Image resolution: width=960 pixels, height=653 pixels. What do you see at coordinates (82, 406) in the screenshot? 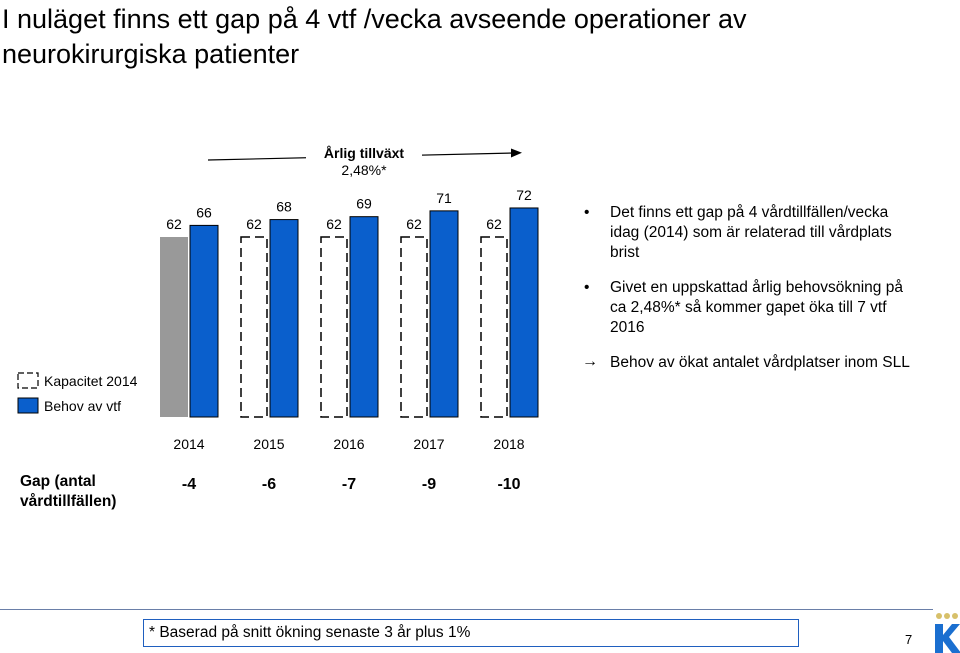
I see `legend-need-label: Behov av vtf` at bounding box center [82, 406].